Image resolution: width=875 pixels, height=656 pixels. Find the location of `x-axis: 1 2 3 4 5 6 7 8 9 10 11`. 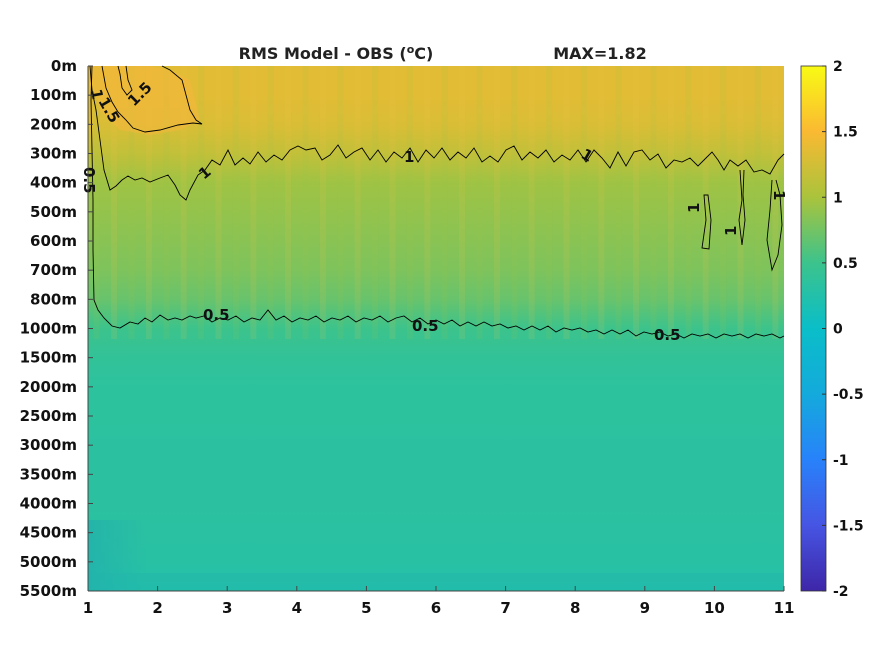

x-axis: 1 2 3 4 5 6 7 8 9 10 11 is located at coordinates (439, 601).